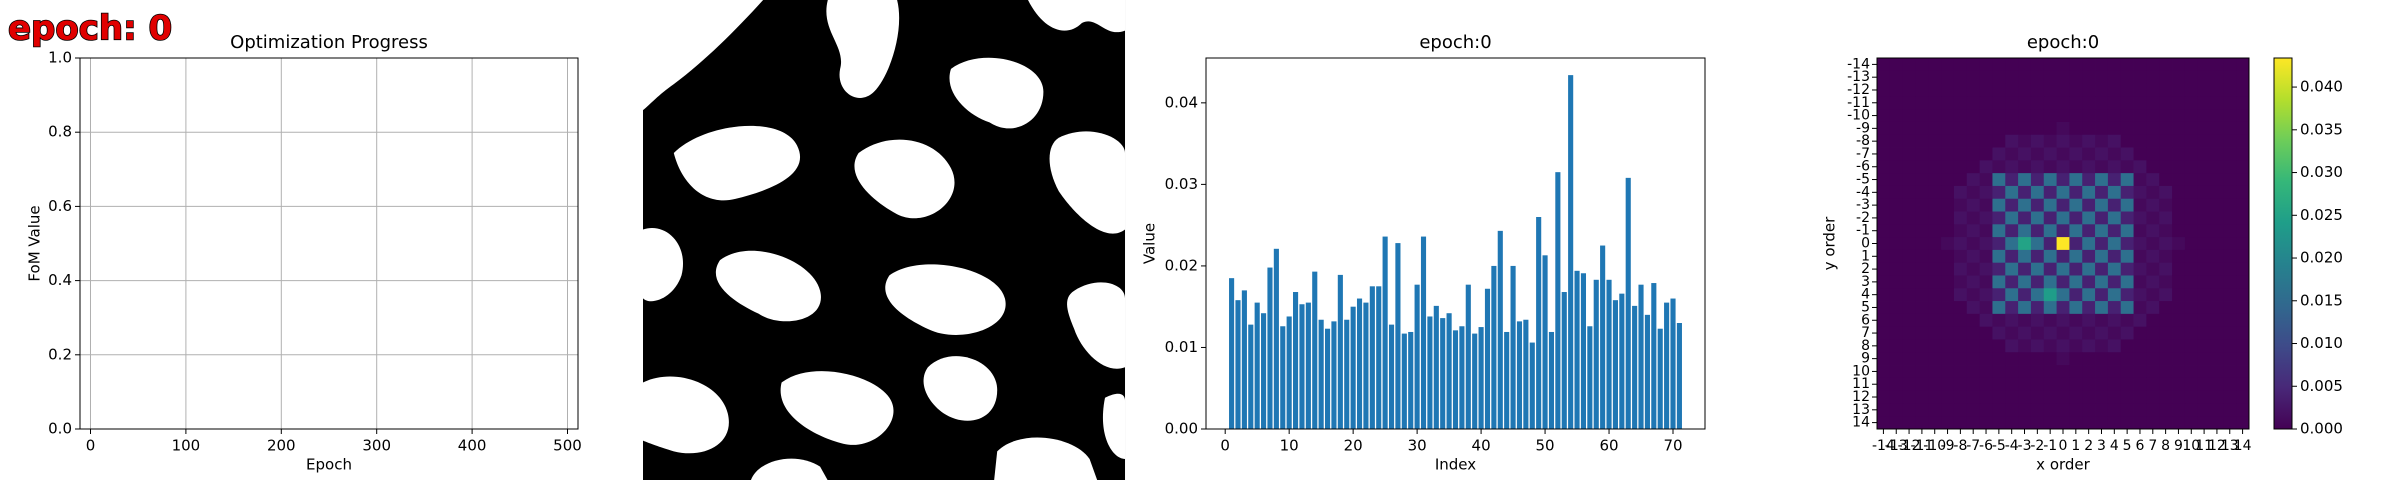 The height and width of the screenshot is (480, 2400). I want to click on x-tick-label: 1, so click(2075, 446).